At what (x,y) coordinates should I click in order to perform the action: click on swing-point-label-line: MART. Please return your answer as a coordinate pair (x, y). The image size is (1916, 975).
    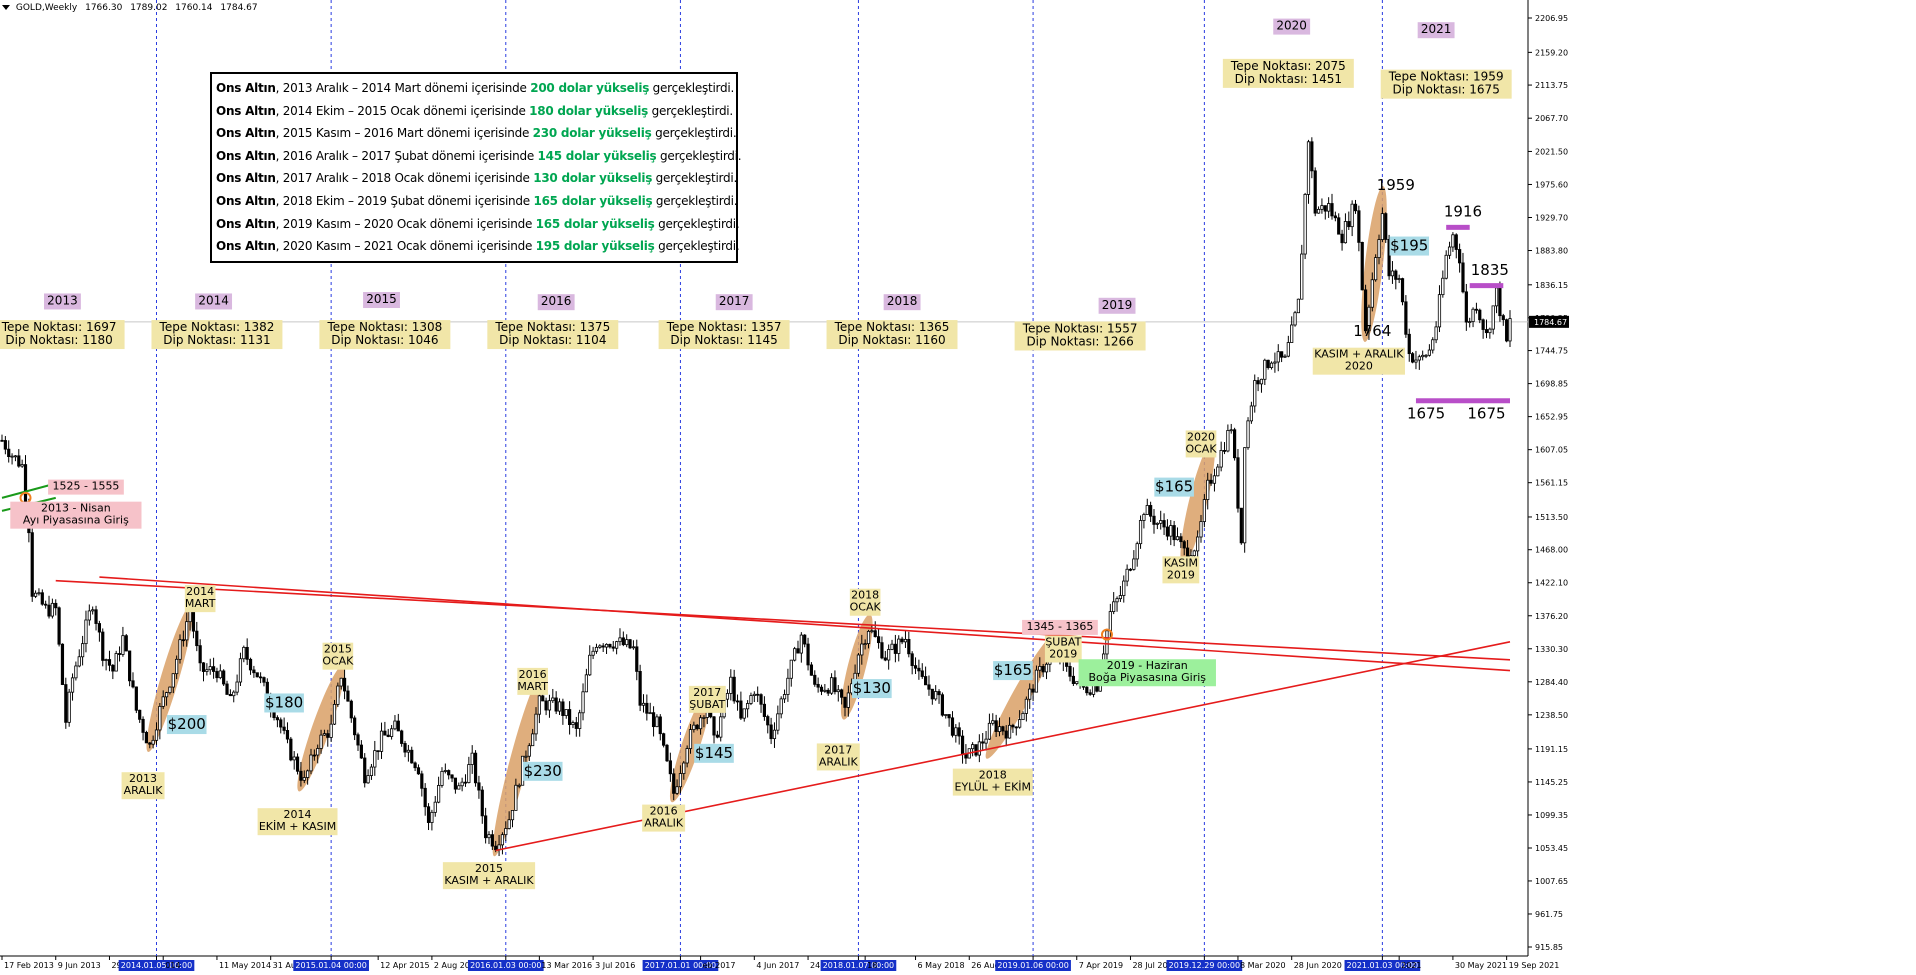
    Looking at the image, I should click on (200, 603).